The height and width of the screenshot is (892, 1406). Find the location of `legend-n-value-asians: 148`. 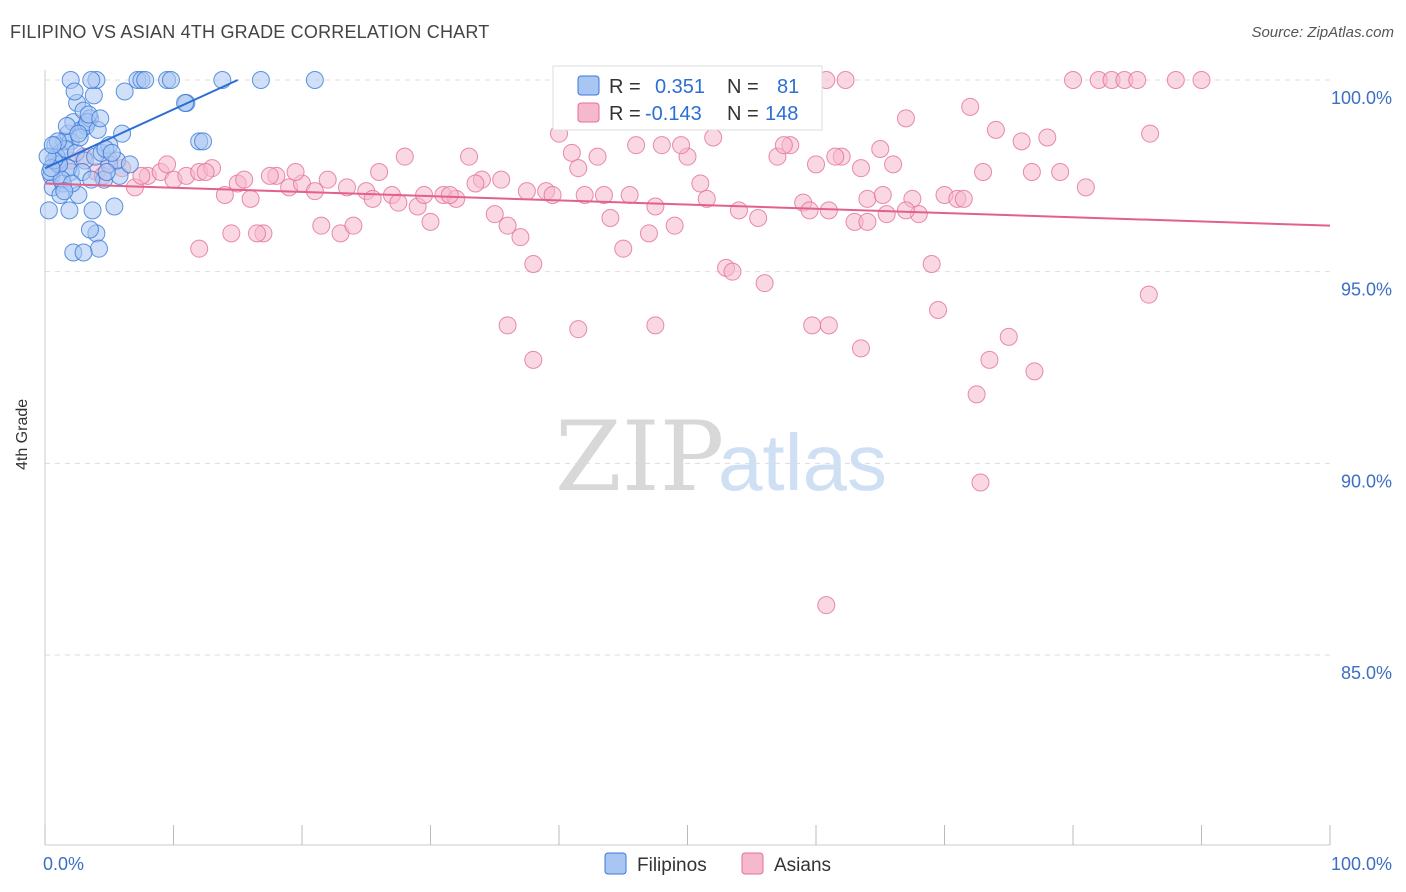

legend-n-value-asians: 148 is located at coordinates (781, 114).